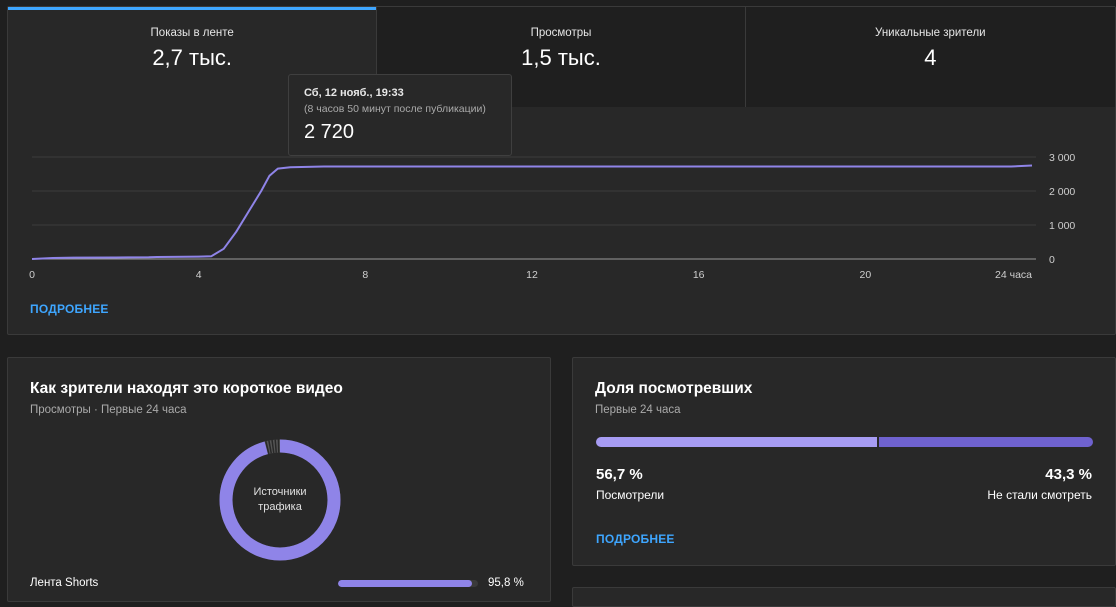 The width and height of the screenshot is (1116, 607). Describe the element at coordinates (400, 93) in the screenshot. I see `tooltip-date: Сб, 12 нояб., 19:33` at that location.